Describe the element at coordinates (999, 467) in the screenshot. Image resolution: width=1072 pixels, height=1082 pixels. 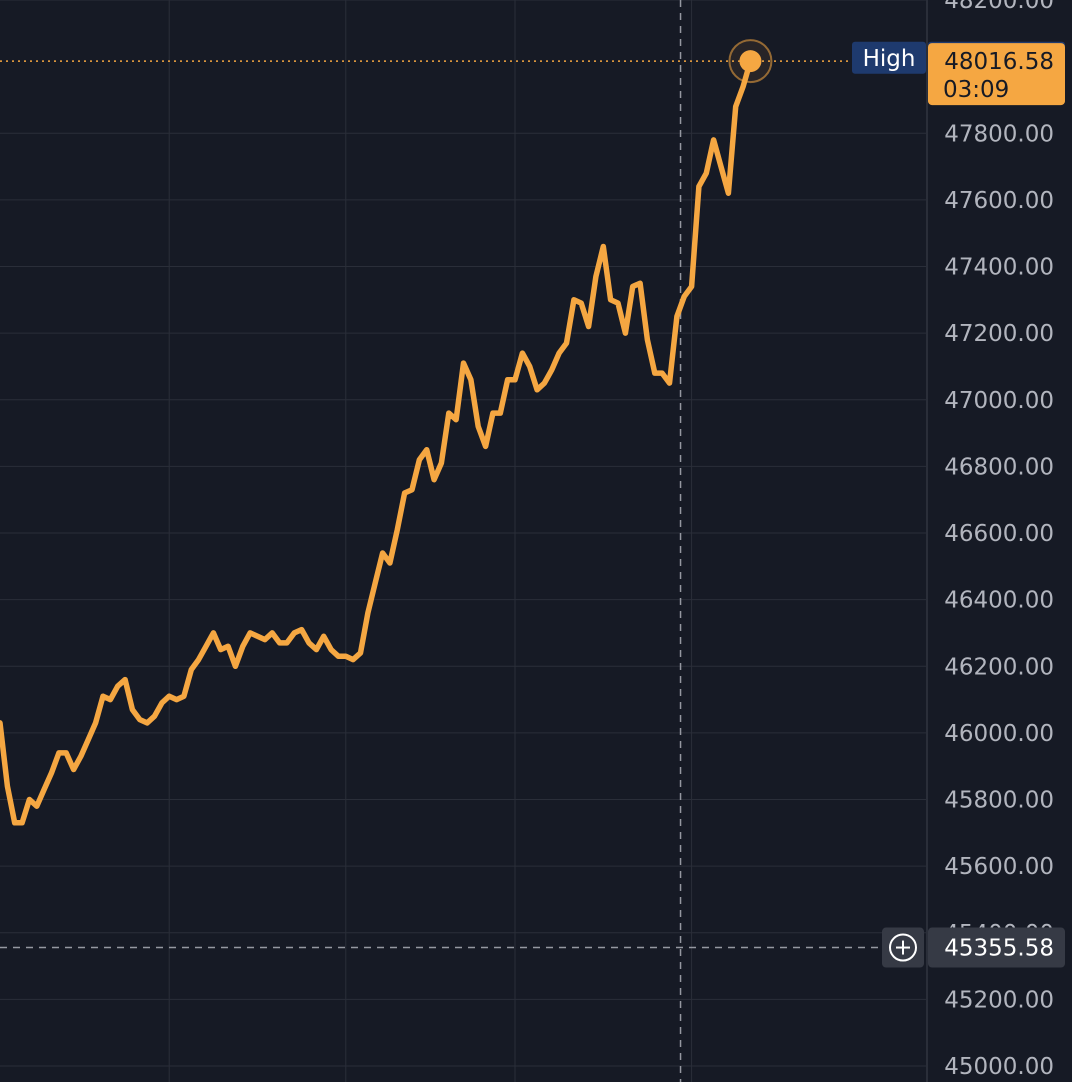
I see `y-tick-label: 46800.00` at that location.